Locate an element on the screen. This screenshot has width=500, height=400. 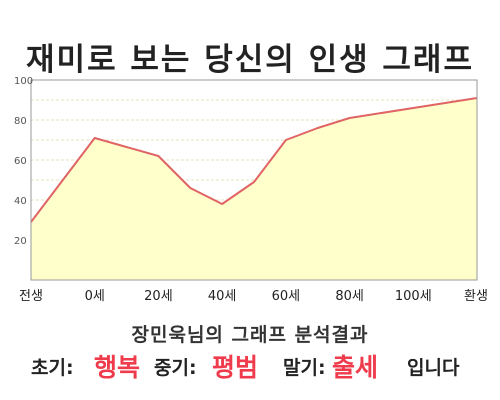
x-tick-label: 0세 is located at coordinates (95, 296).